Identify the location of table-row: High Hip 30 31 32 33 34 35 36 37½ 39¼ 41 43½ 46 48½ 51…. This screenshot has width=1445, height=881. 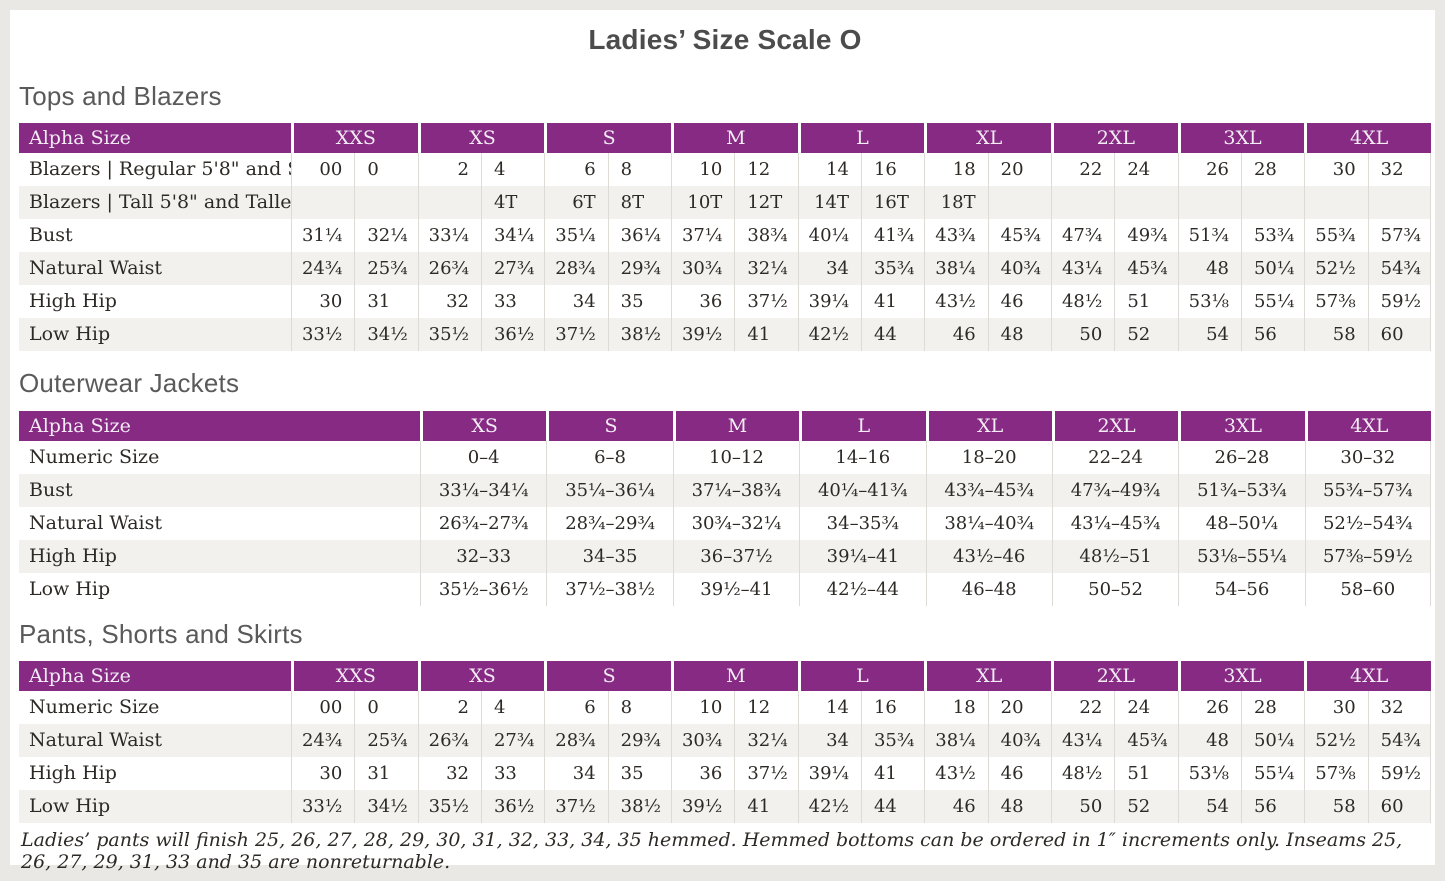
(725, 301).